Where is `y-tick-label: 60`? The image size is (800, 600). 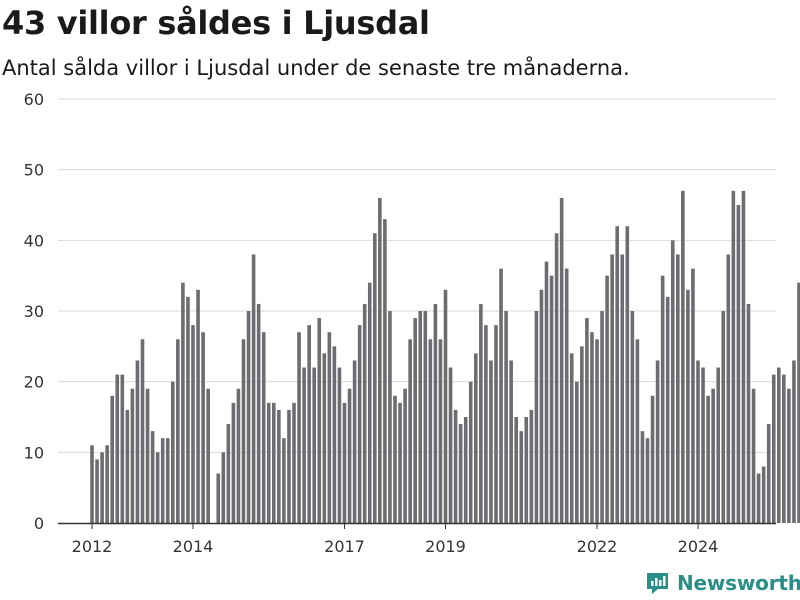
y-tick-label: 60 is located at coordinates (34, 99).